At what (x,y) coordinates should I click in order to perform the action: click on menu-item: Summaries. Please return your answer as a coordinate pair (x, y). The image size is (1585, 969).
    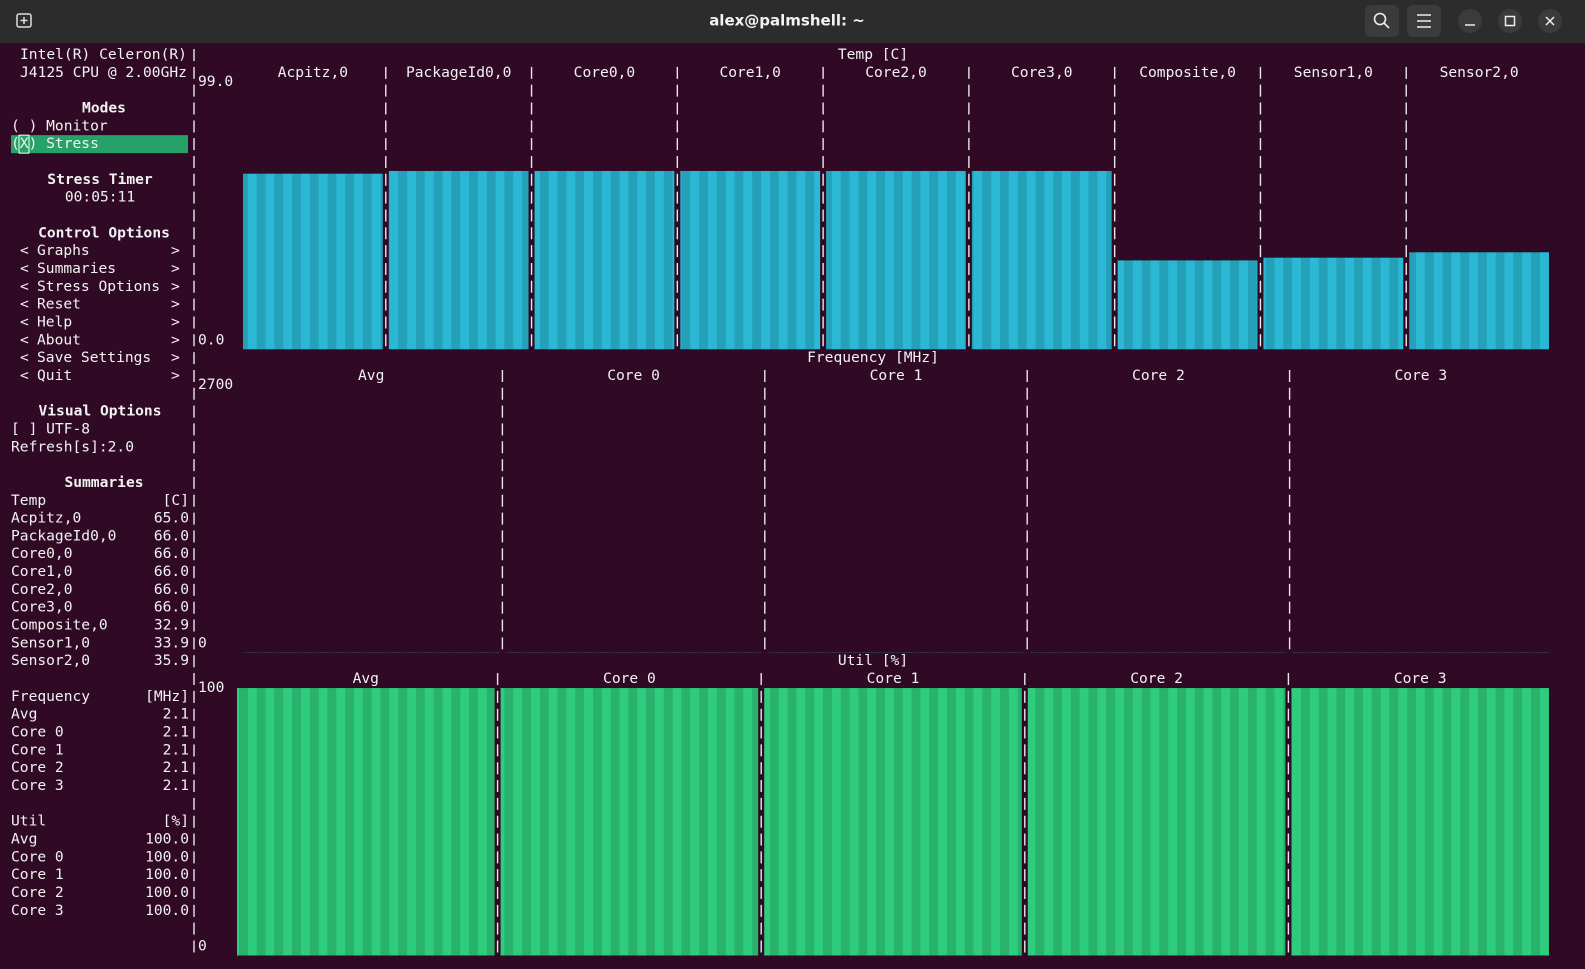
    Looking at the image, I should click on (76, 268).